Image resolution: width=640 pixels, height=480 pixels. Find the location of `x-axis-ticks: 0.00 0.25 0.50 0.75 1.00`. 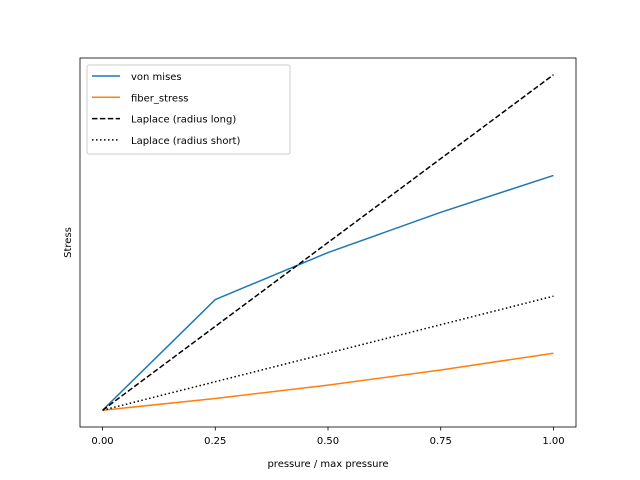

x-axis-ticks: 0.00 0.25 0.50 0.75 1.00 is located at coordinates (328, 437).